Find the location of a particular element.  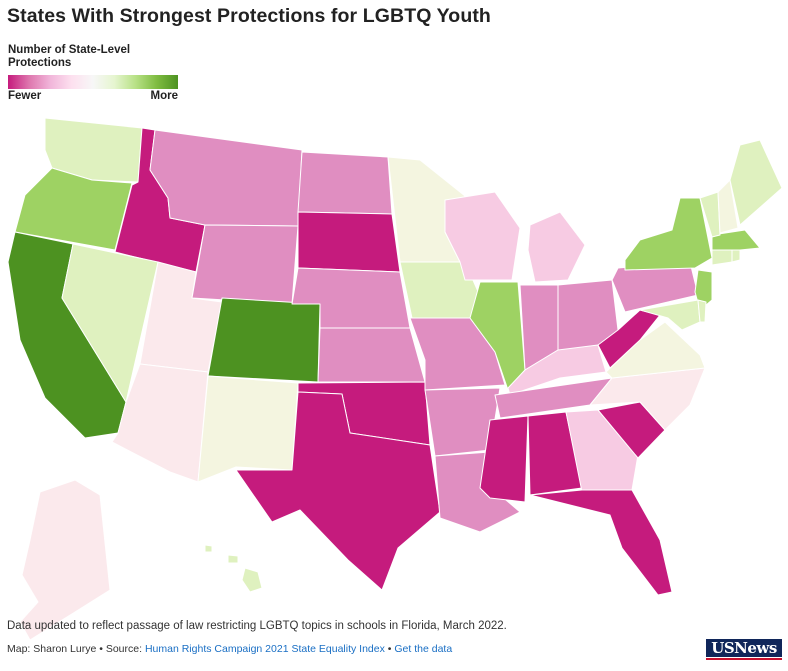

state-KS is located at coordinates (371, 355).